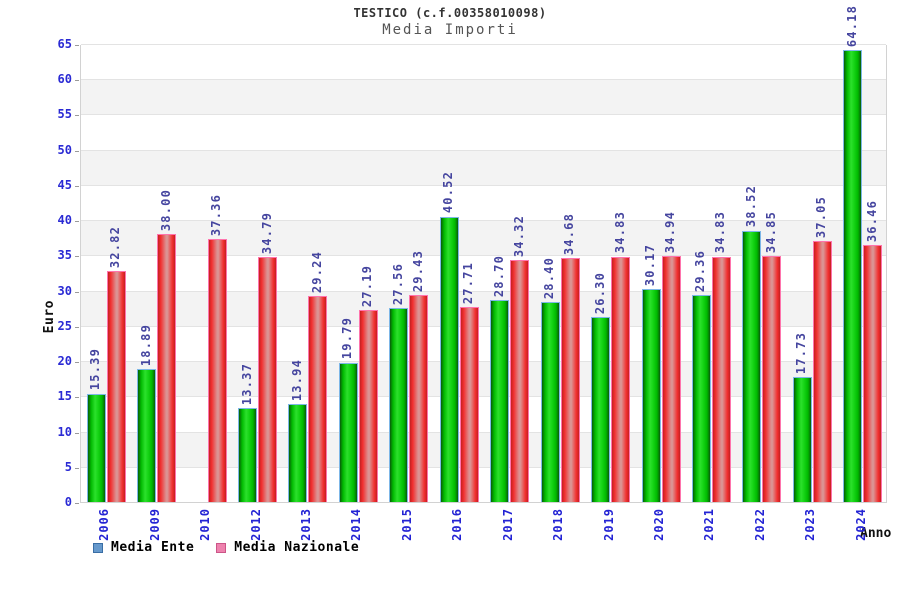 Image resolution: width=900 pixels, height=600 pixels. What do you see at coordinates (98, 547) in the screenshot?
I see `media-ente-swatch-icon` at bounding box center [98, 547].